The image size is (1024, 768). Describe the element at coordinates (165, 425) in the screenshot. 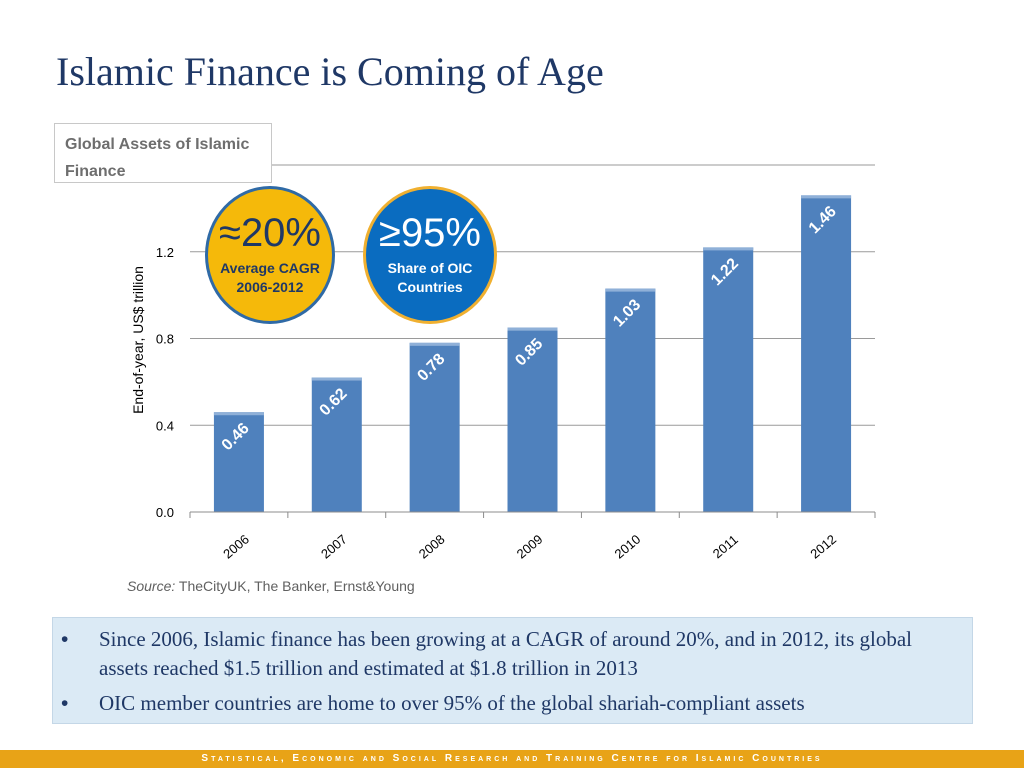

I see `y-tick-label: 0.4` at that location.